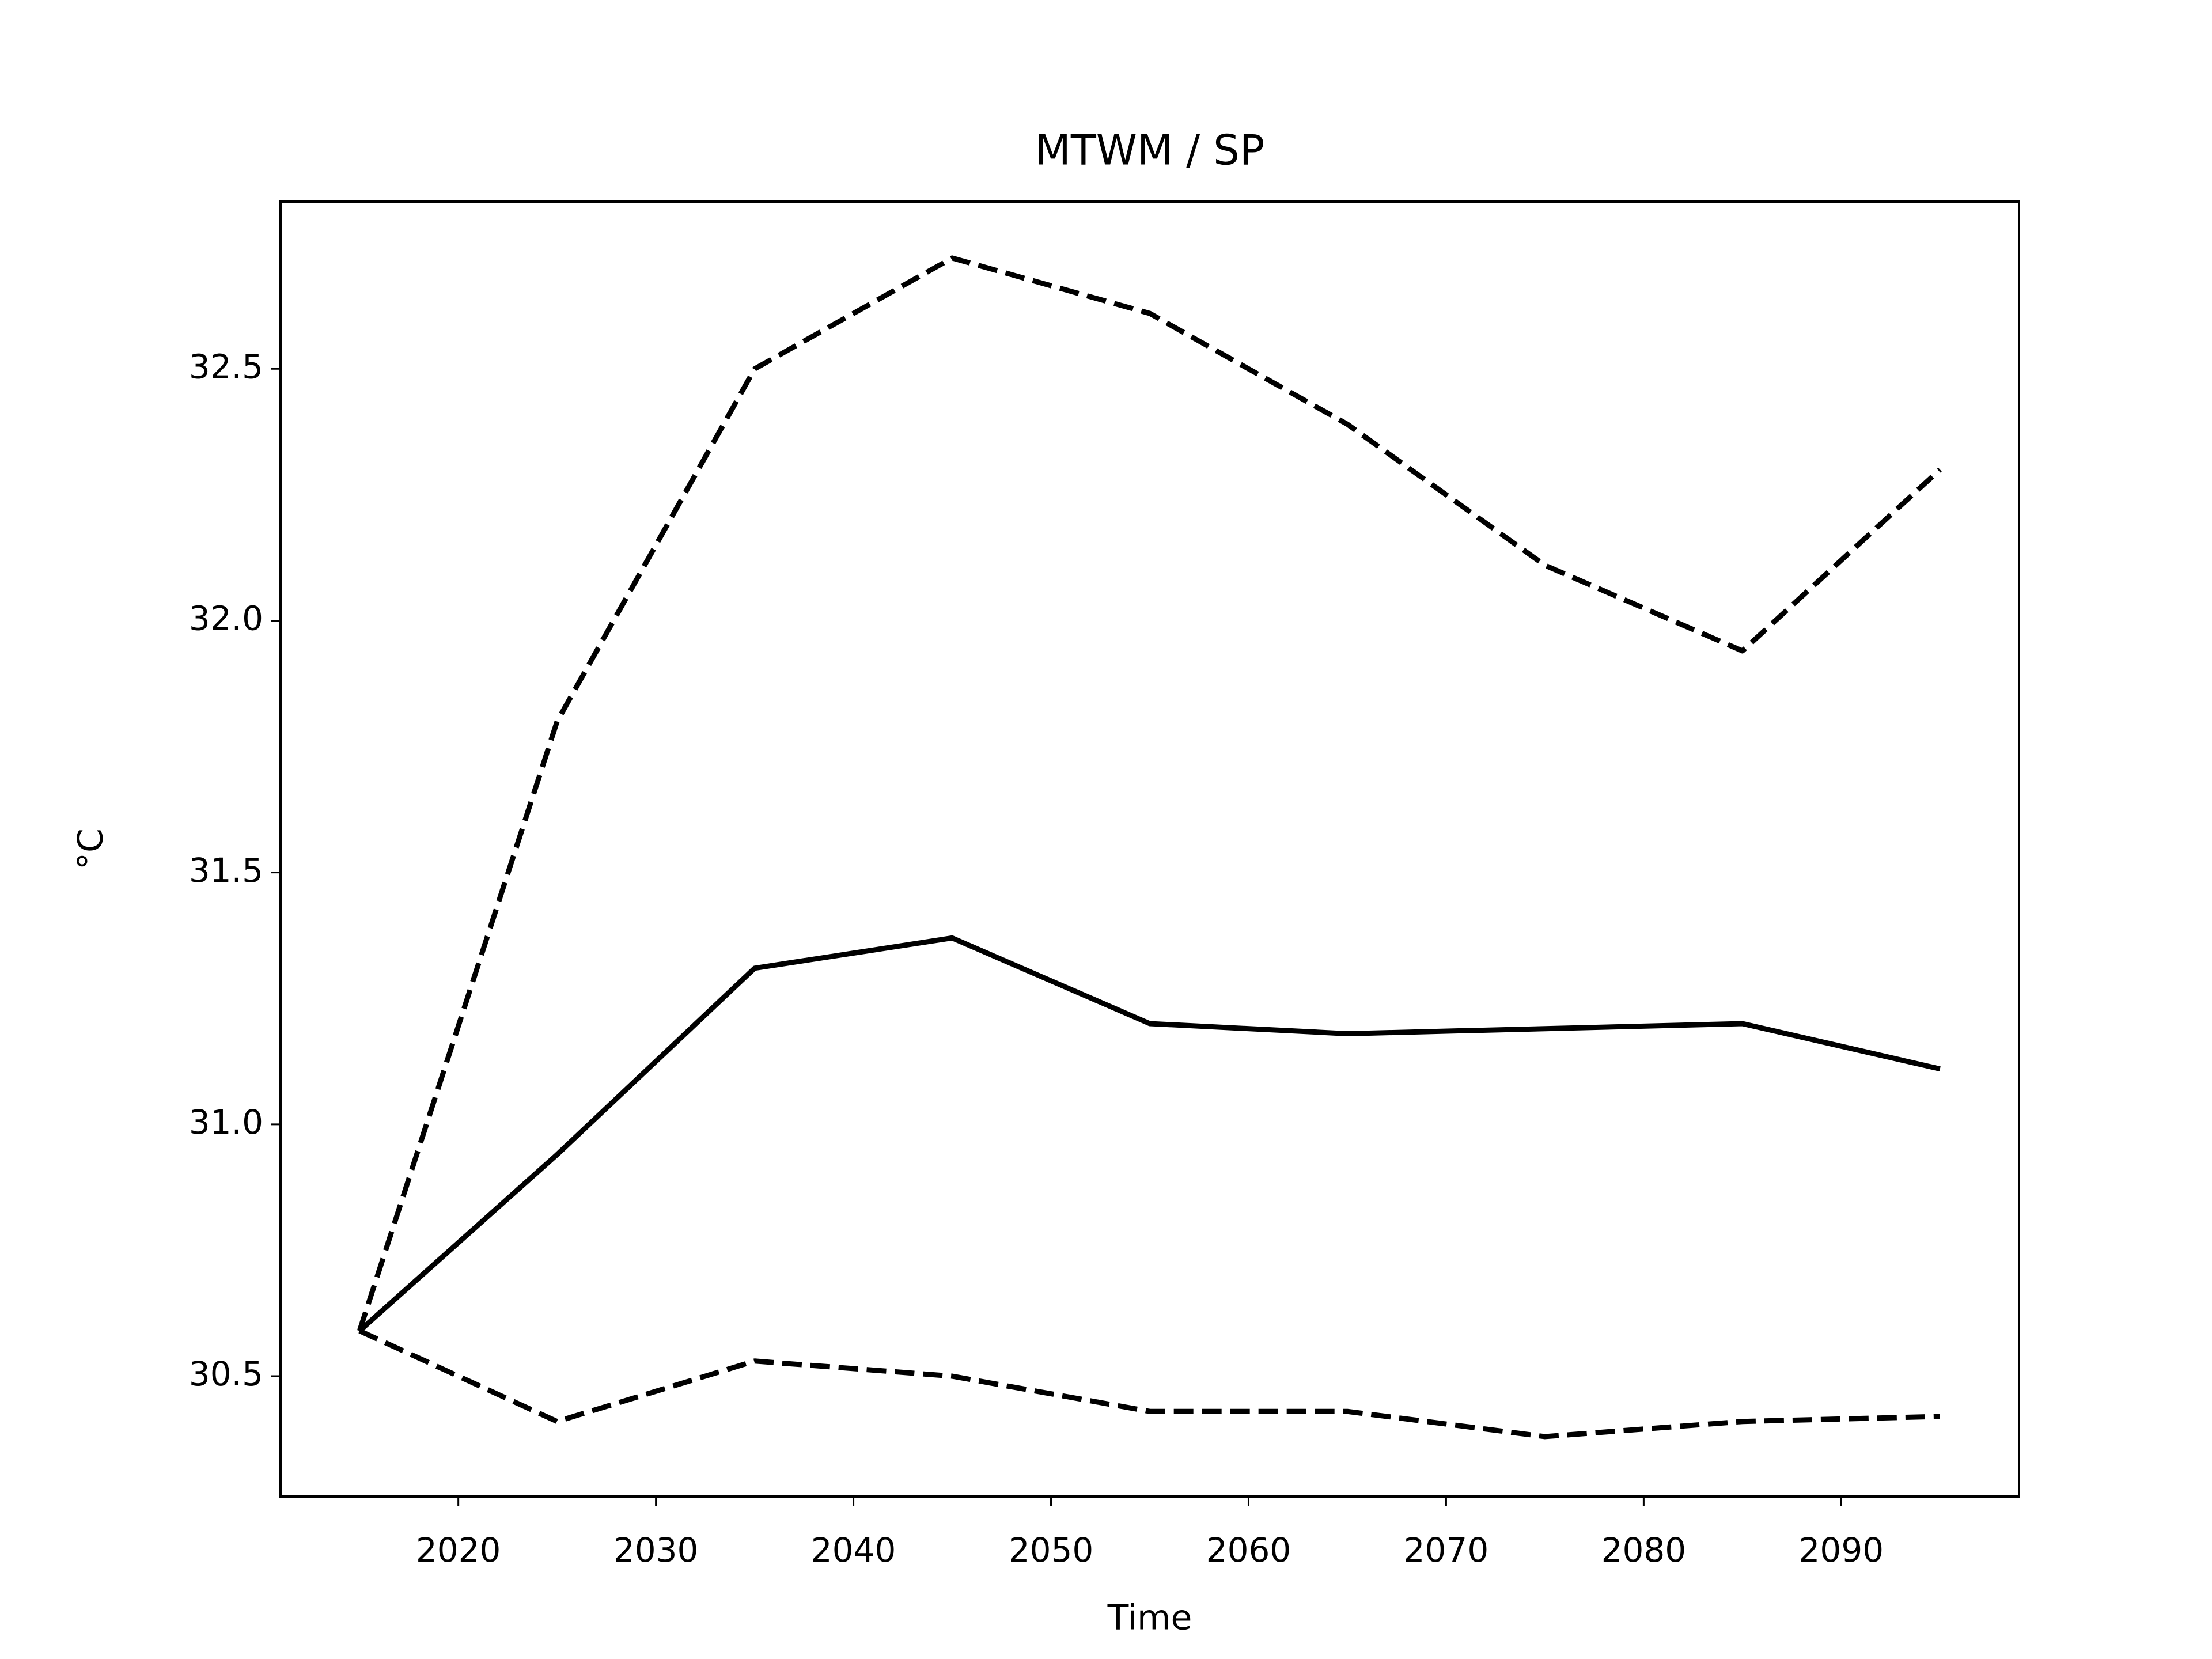  Describe the element at coordinates (226, 1122) in the screenshot. I see `y-tick-label: 31.0` at that location.